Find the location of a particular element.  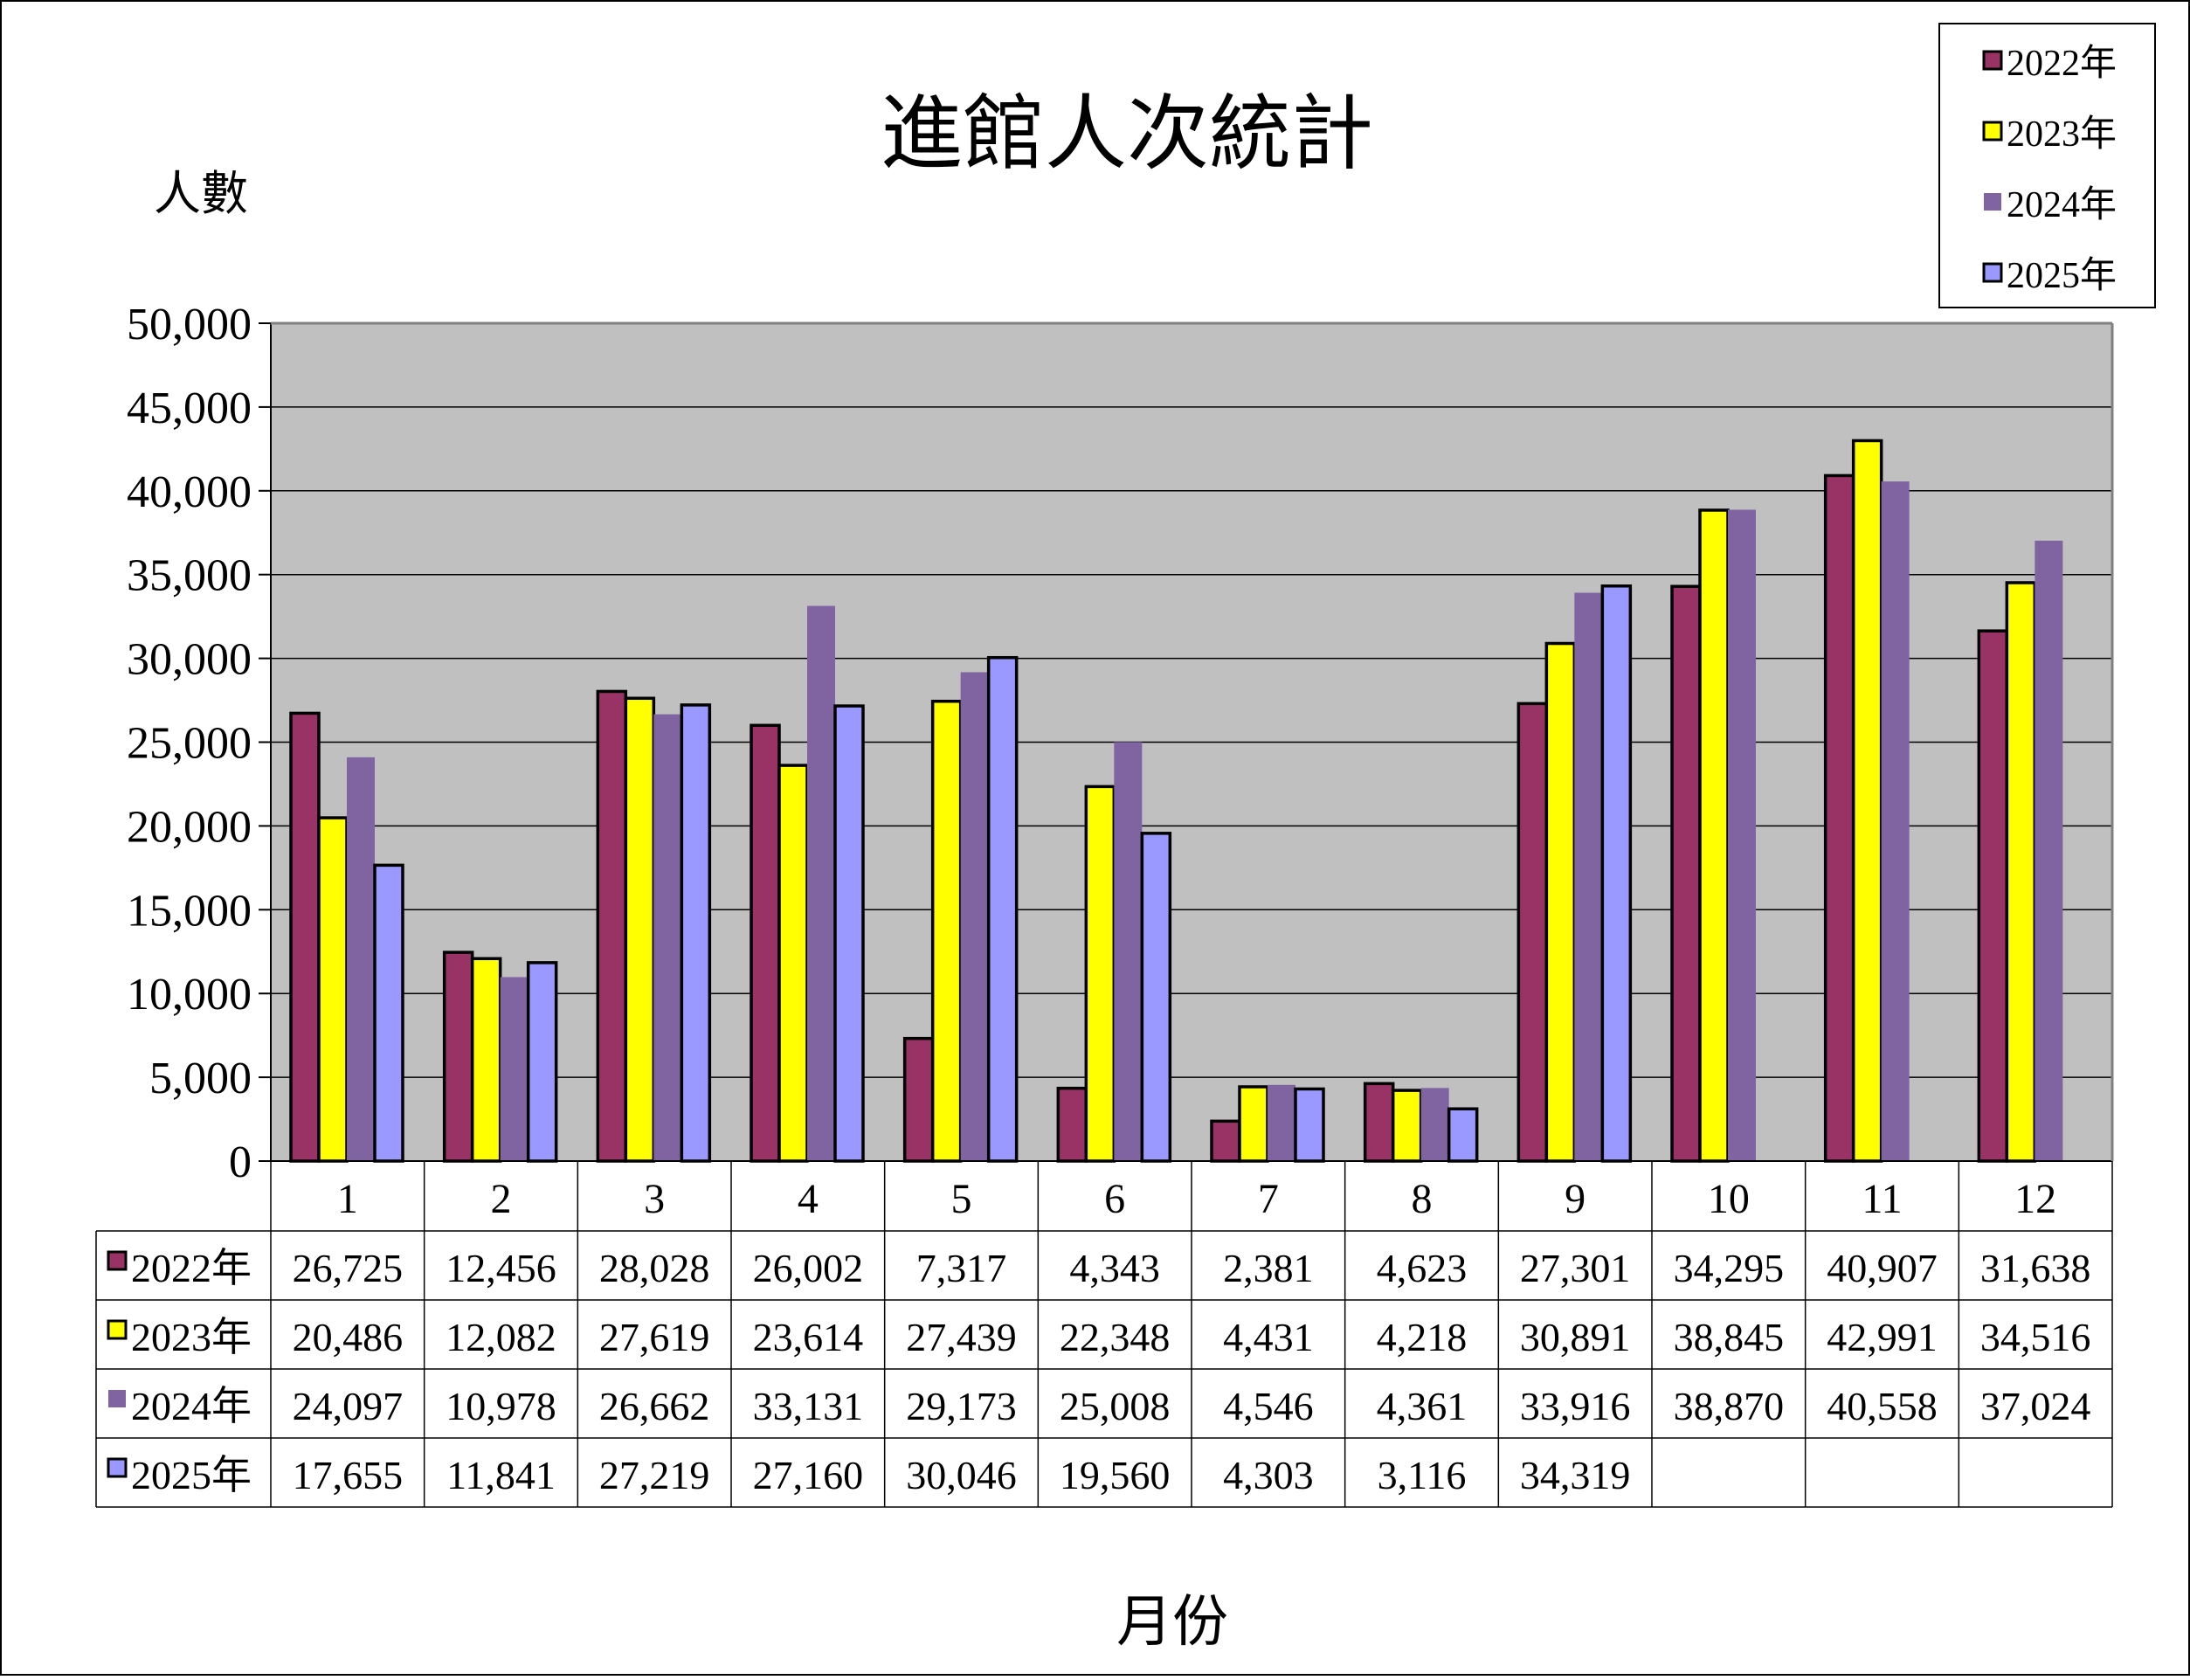

table-cell-value: 12,082 is located at coordinates (501, 1337).